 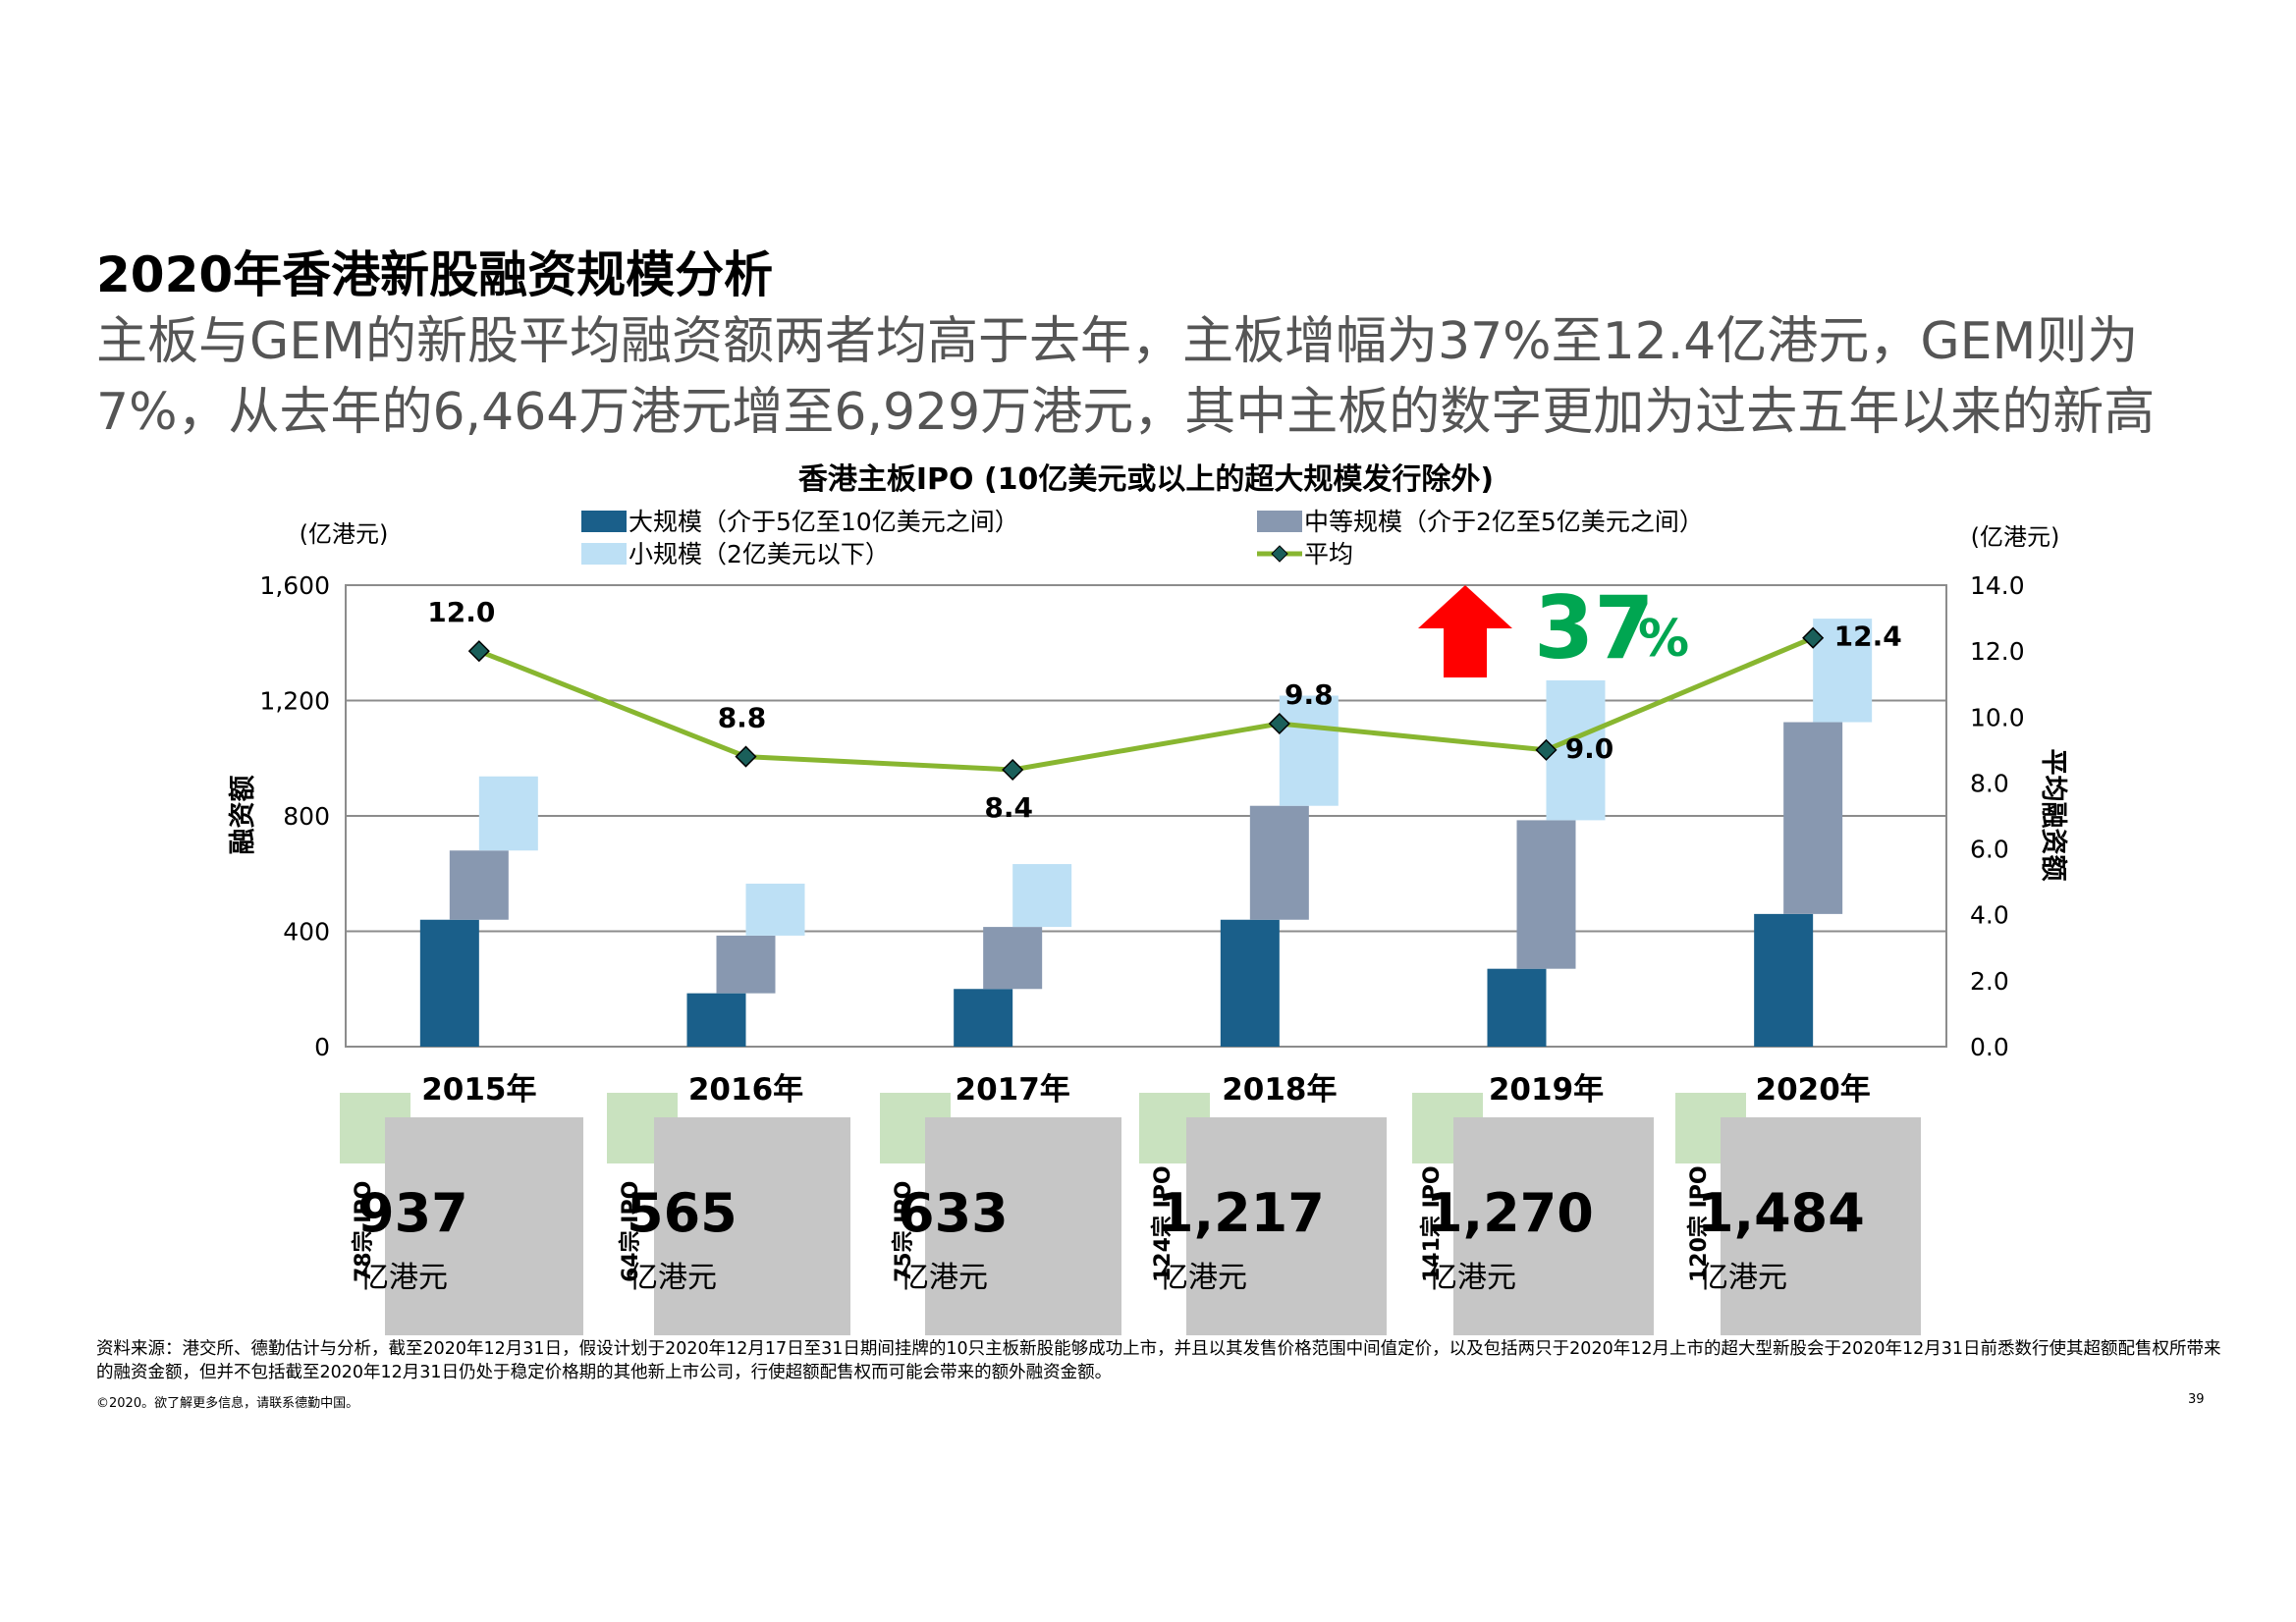 What do you see at coordinates (631, 1231) in the screenshot?
I see `ipo-count: 64宗 IPO` at bounding box center [631, 1231].